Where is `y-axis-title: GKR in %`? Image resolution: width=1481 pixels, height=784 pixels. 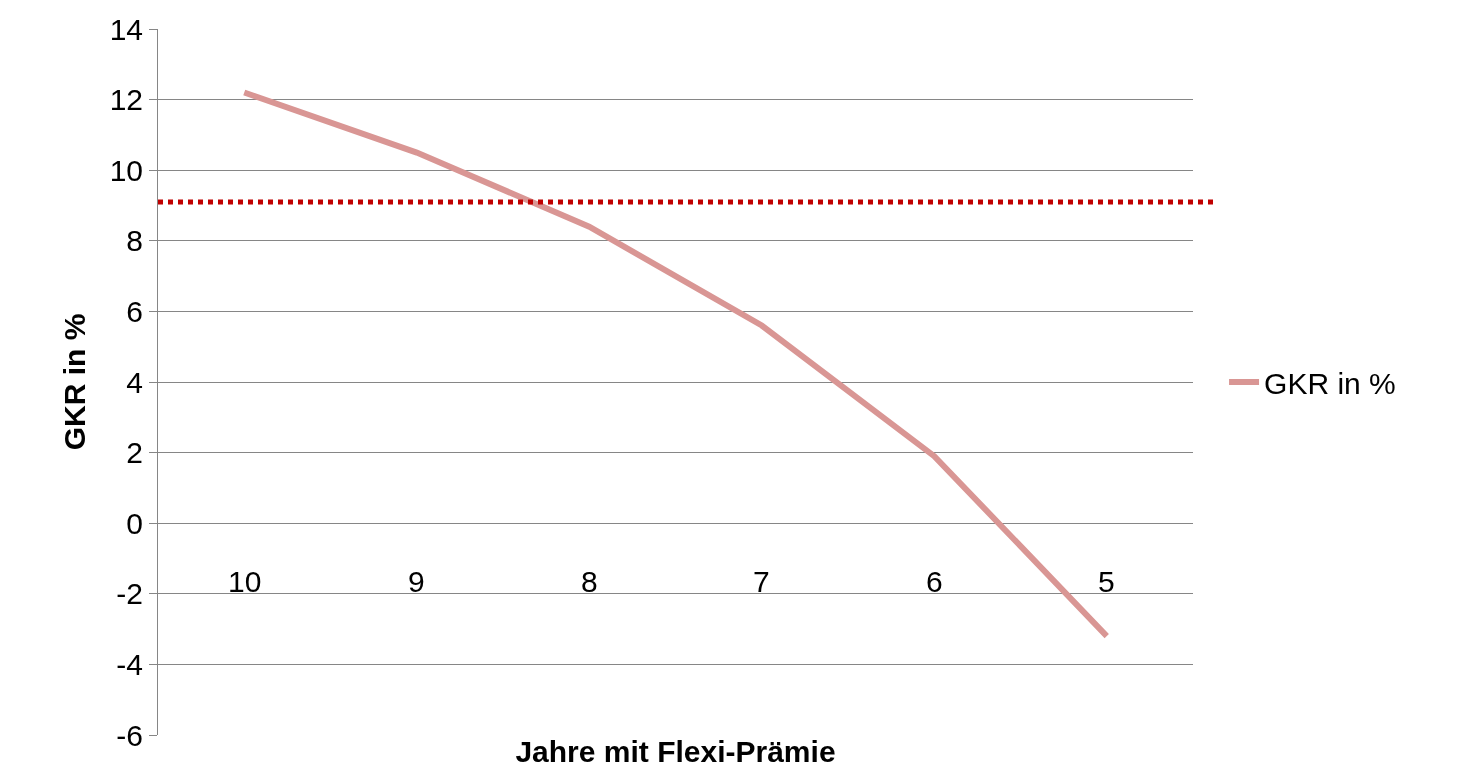 y-axis-title: GKR in % is located at coordinates (74, 382).